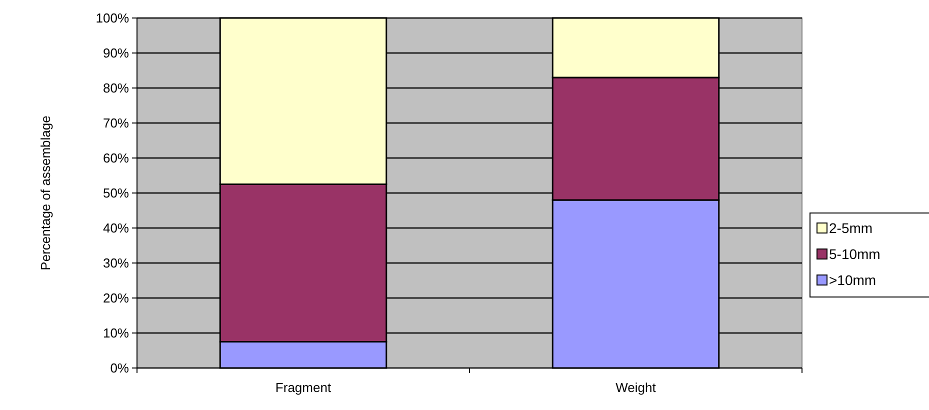 This screenshot has height=410, width=929. What do you see at coordinates (116, 263) in the screenshot?
I see `y-tick-label: 30%` at bounding box center [116, 263].